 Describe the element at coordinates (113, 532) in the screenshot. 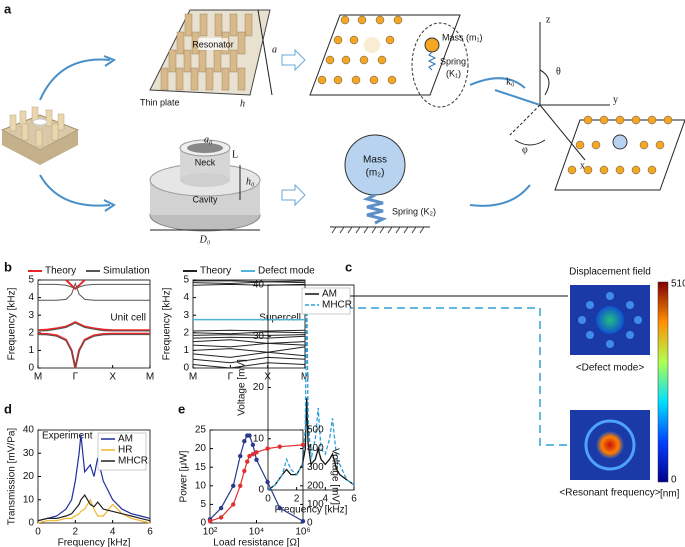

I see `x-tick-label: 4` at that location.